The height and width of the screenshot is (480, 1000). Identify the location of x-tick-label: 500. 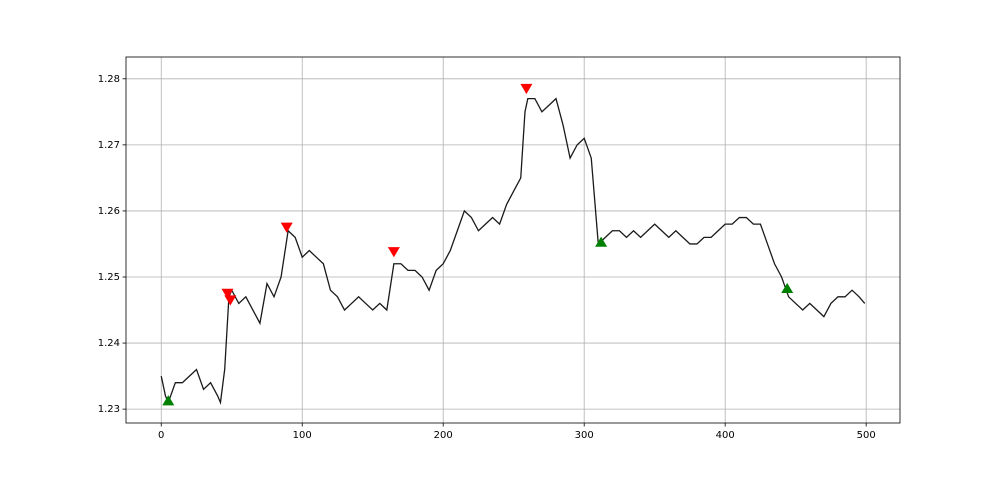
(866, 435).